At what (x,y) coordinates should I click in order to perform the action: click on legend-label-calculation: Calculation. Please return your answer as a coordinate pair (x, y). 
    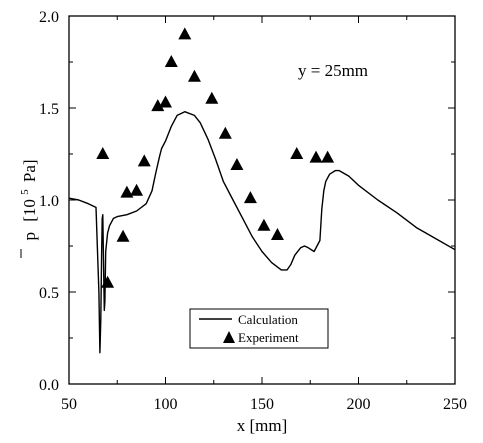
    Looking at the image, I should click on (268, 319).